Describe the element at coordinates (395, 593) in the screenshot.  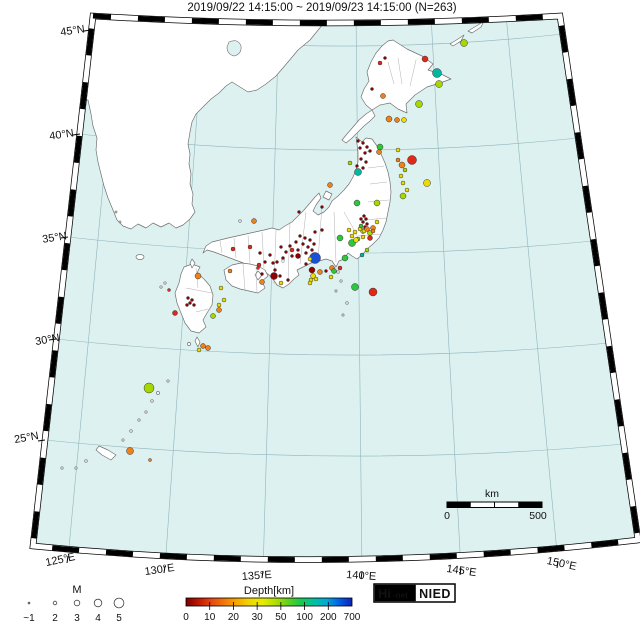
I see `logo-hinet-box` at that location.